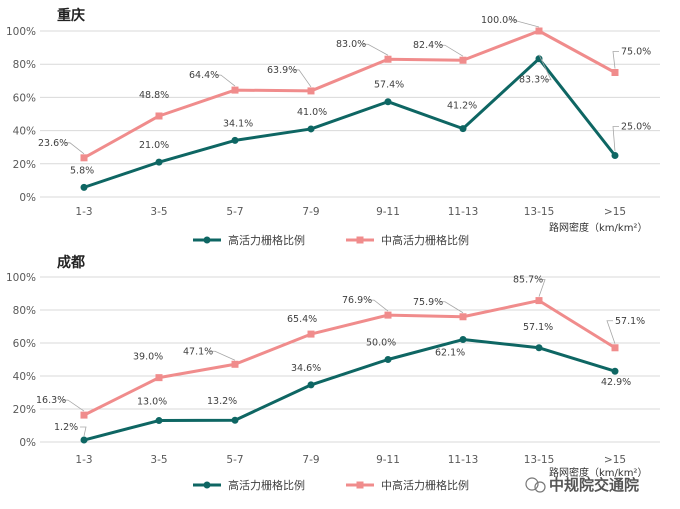  I want to click on data-label: 85.7%, so click(528, 280).